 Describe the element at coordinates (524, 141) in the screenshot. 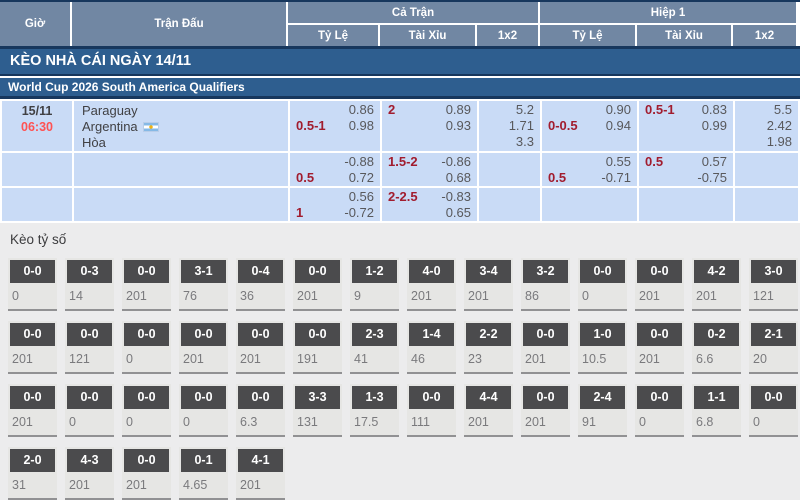

I see `odds-value: 3.3` at that location.